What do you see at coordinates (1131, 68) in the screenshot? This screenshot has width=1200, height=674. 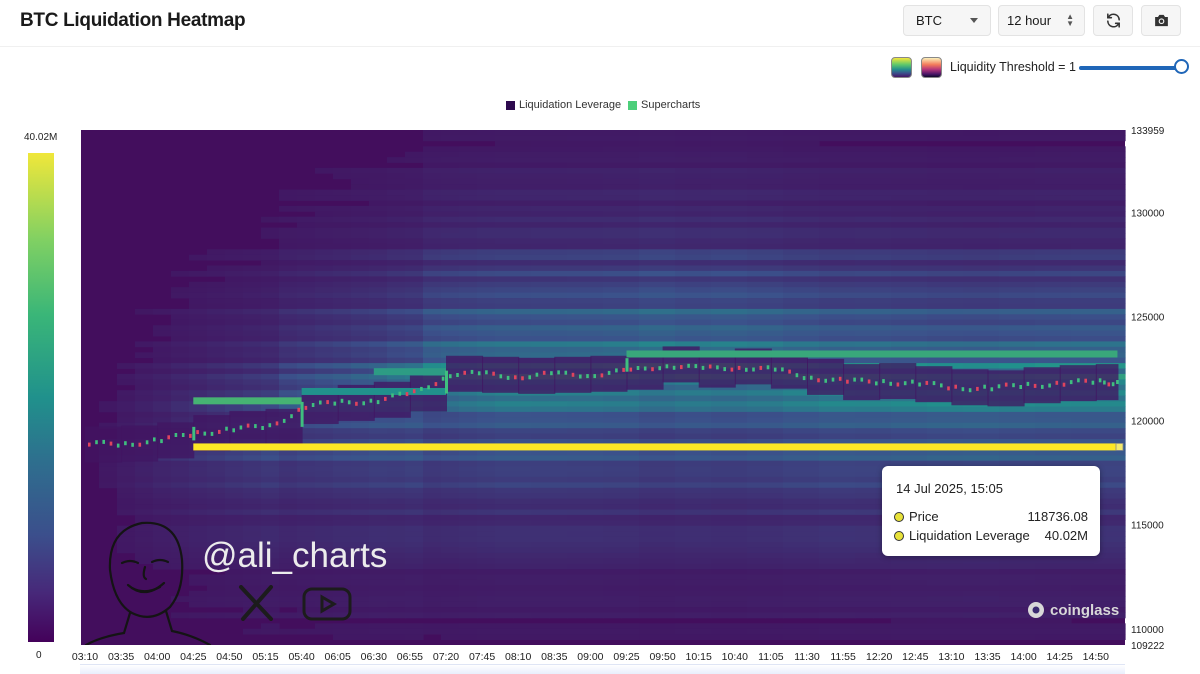 I see `threshold-slider` at bounding box center [1131, 68].